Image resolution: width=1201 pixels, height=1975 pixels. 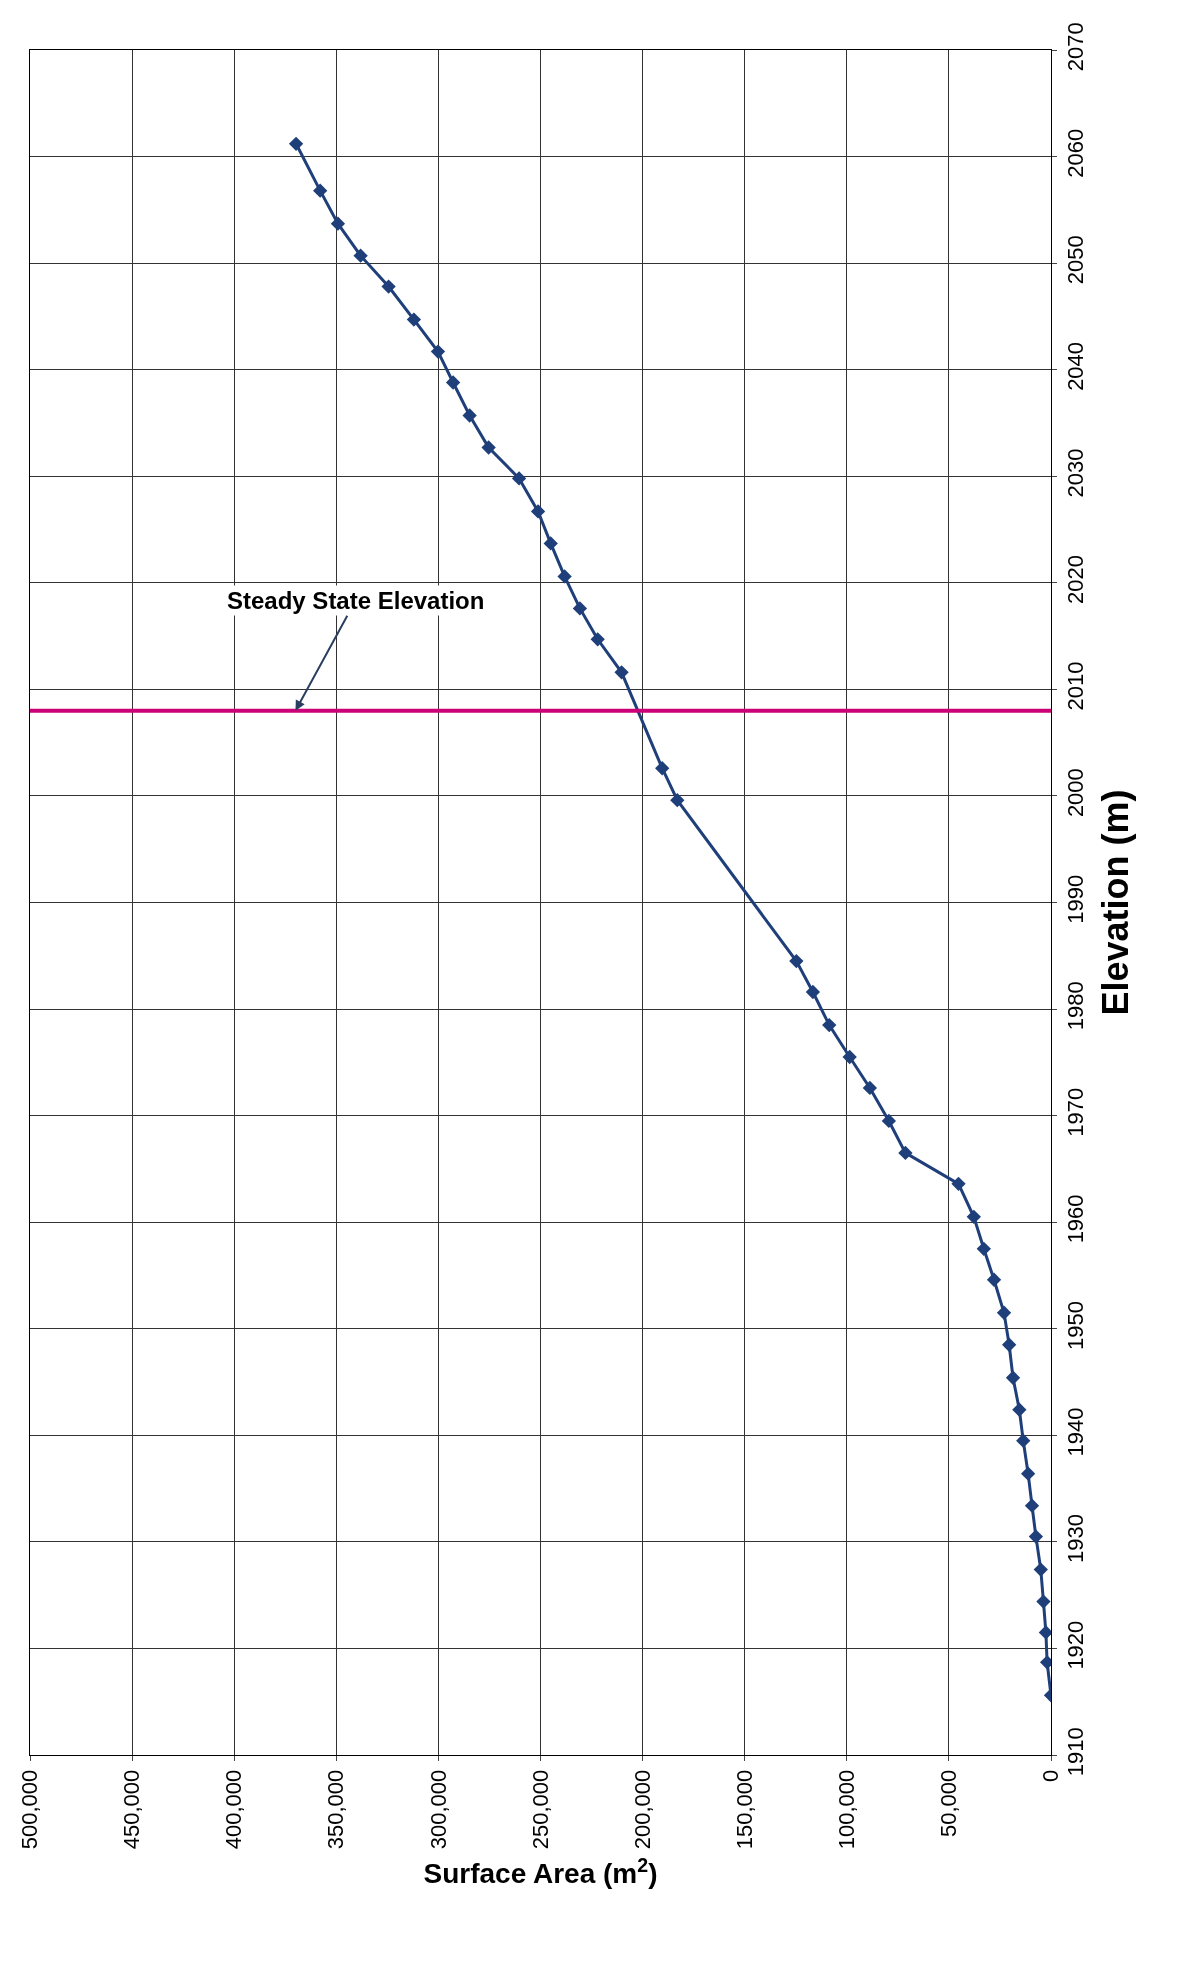 I want to click on y-tick-label: 1940, so click(x=1076, y=1432).